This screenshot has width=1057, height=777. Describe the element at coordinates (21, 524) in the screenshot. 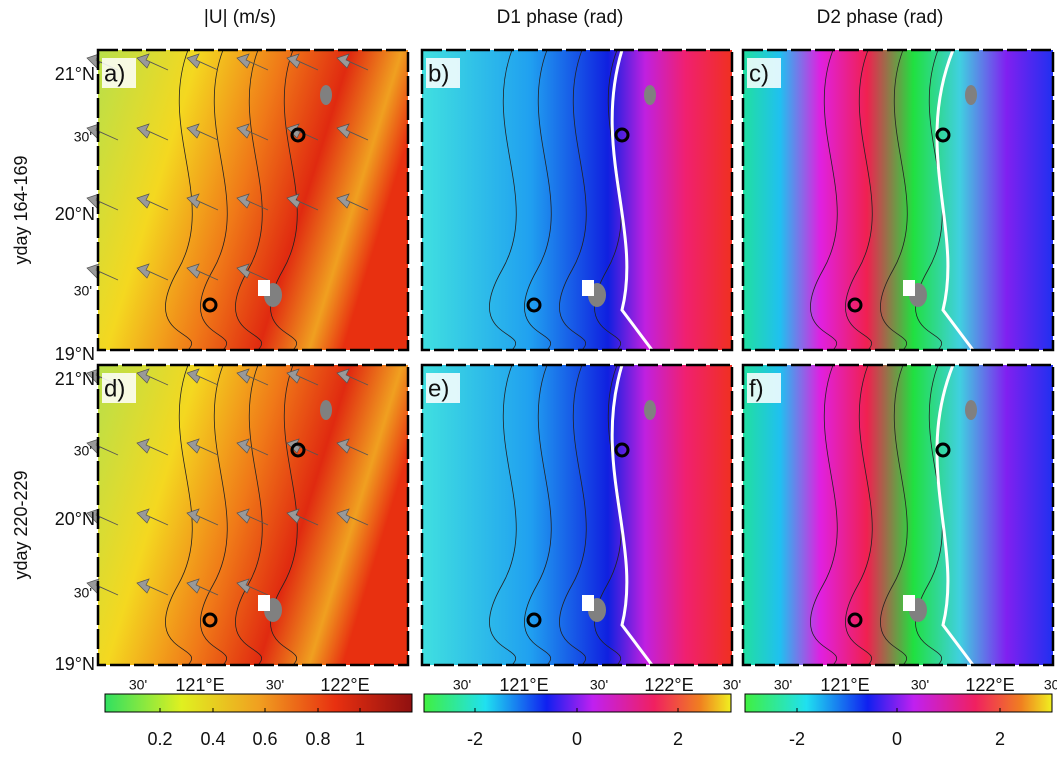

I see `row-label: yday 220-229` at that location.